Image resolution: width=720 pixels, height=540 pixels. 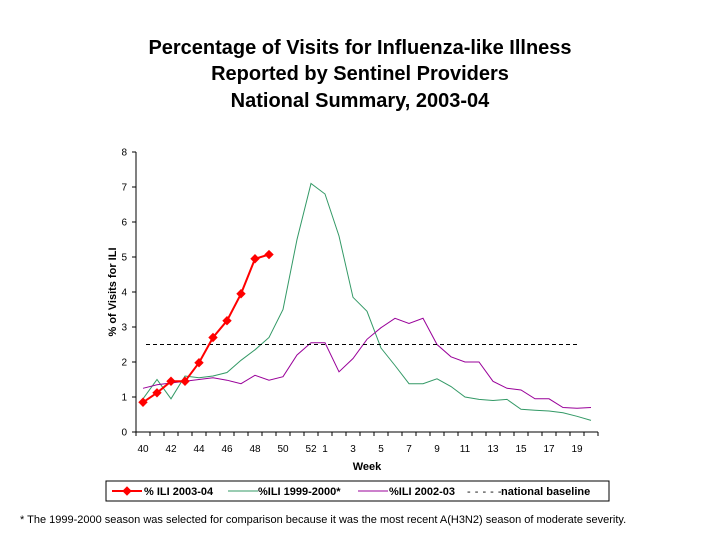 What do you see at coordinates (113, 291) in the screenshot?
I see `y-axis-label: % of Visits for ILI` at bounding box center [113, 291].